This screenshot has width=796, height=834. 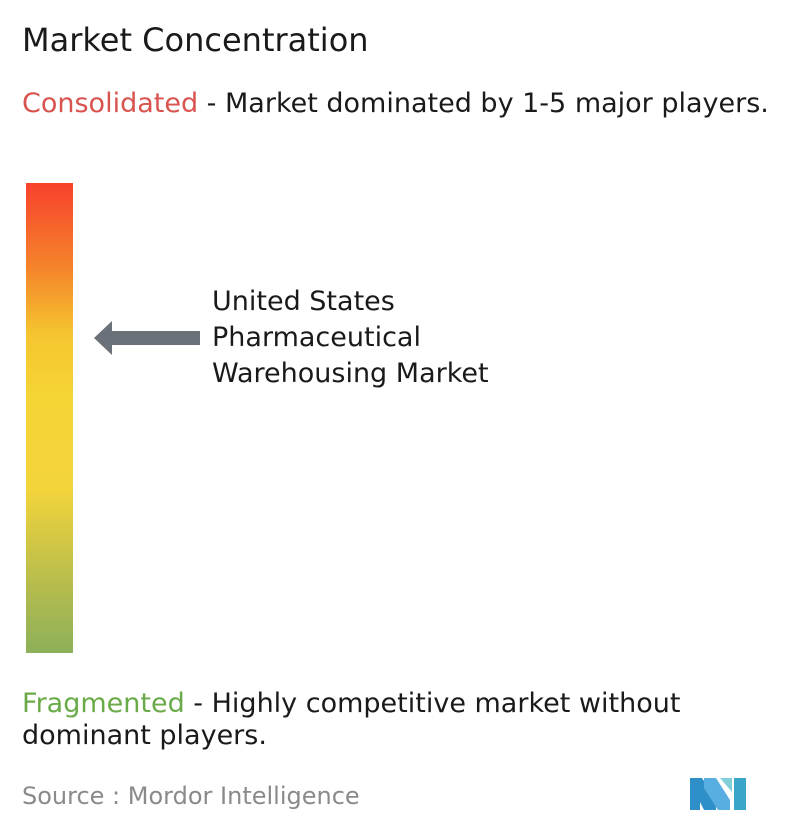 What do you see at coordinates (303, 301) in the screenshot?
I see `market-label-line-1: United States` at bounding box center [303, 301].